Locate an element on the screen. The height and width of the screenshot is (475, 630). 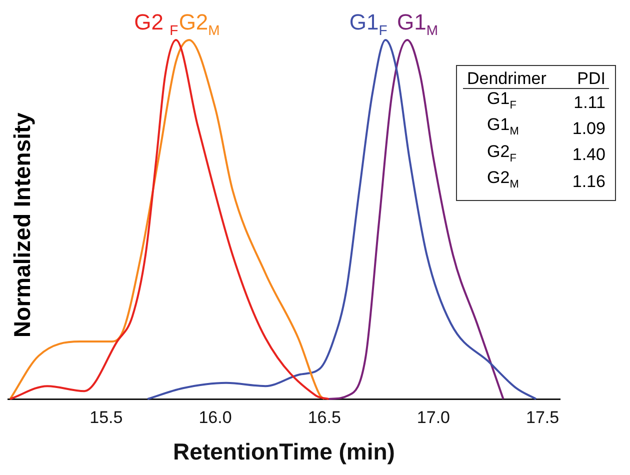
series-label: G1$_{F}$ is located at coordinates (368, 24).